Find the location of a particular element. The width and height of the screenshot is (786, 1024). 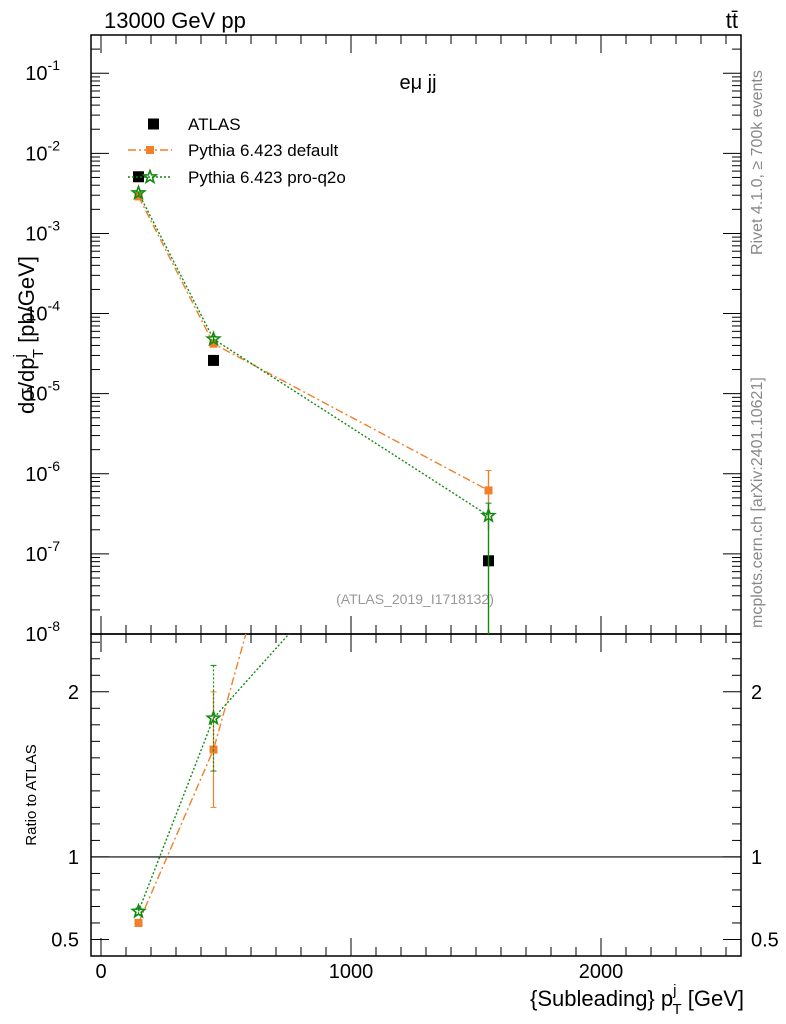

legend-label-proq2o: Pythia 6.423 pro-q2o is located at coordinates (267, 177).